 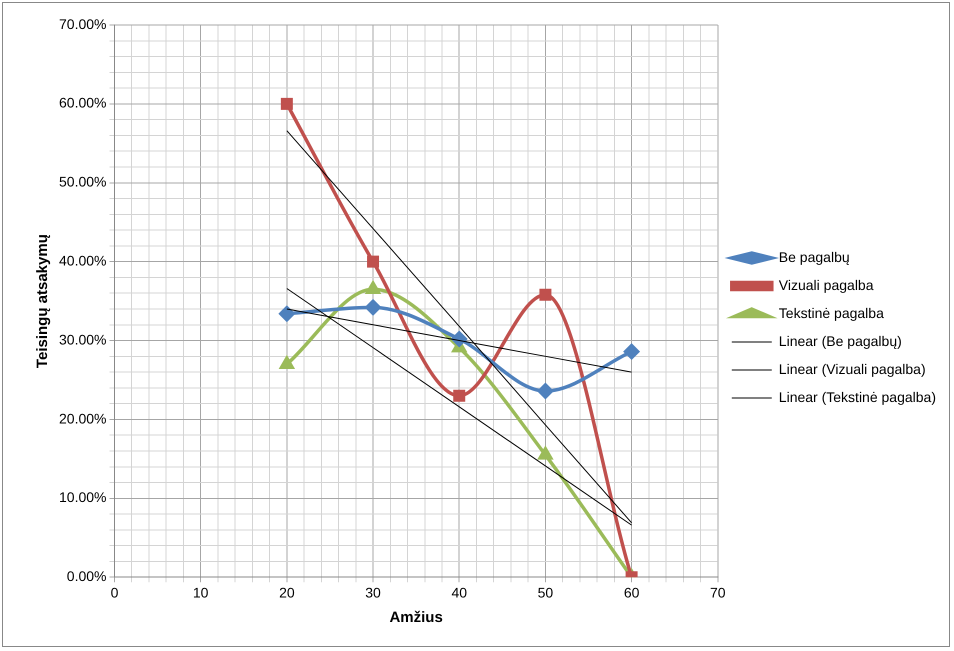 What do you see at coordinates (840, 340) in the screenshot?
I see `legend-label: Linear (Be pagalbų)` at bounding box center [840, 340].